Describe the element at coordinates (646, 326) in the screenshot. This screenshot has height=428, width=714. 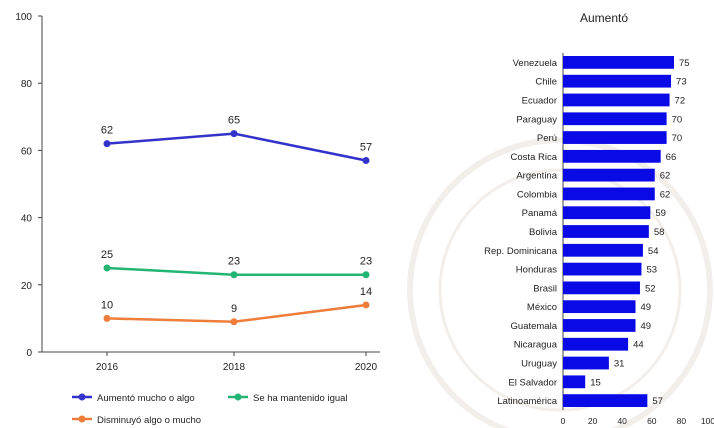
I see `bar-value-label: 49` at that location.